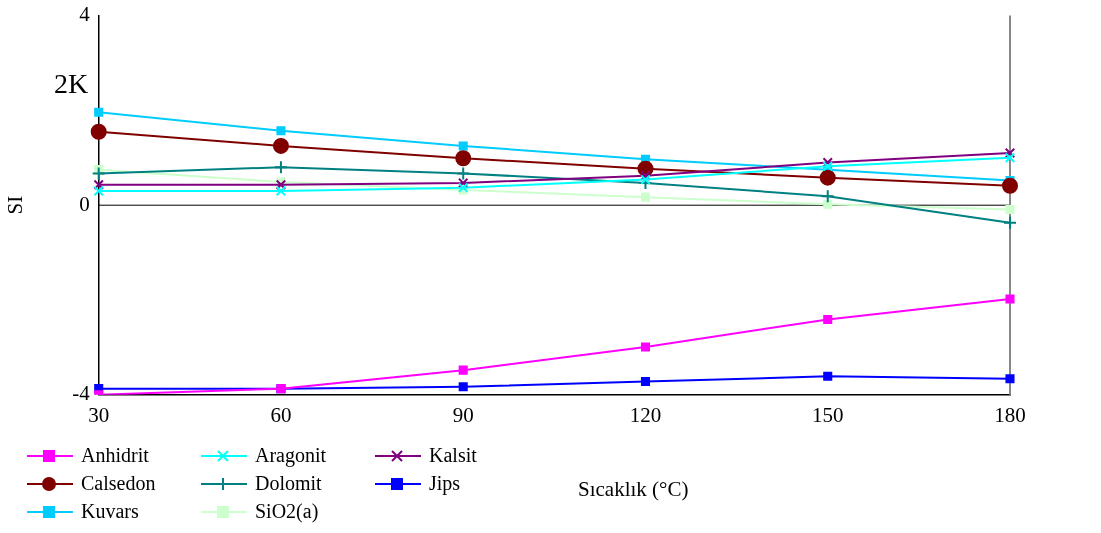 The image size is (1101, 533). I want to click on y-axis-title: SI, so click(15, 205).